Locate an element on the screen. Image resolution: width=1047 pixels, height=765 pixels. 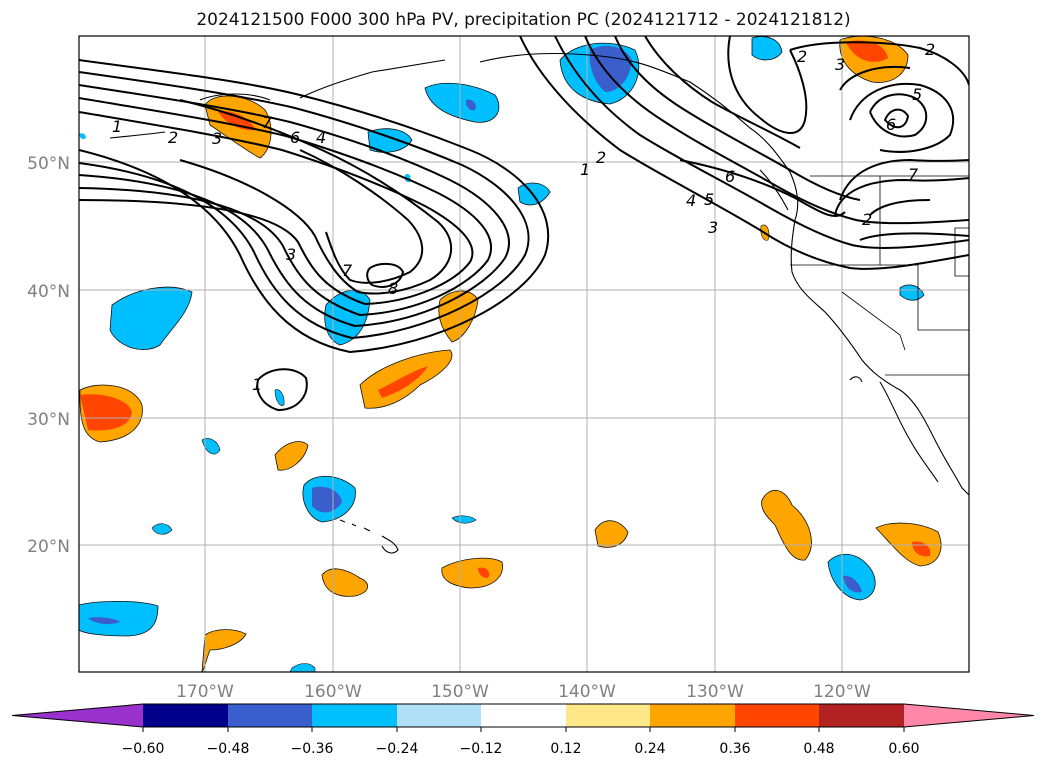
colorbar-extend-min is located at coordinates (77, 715).